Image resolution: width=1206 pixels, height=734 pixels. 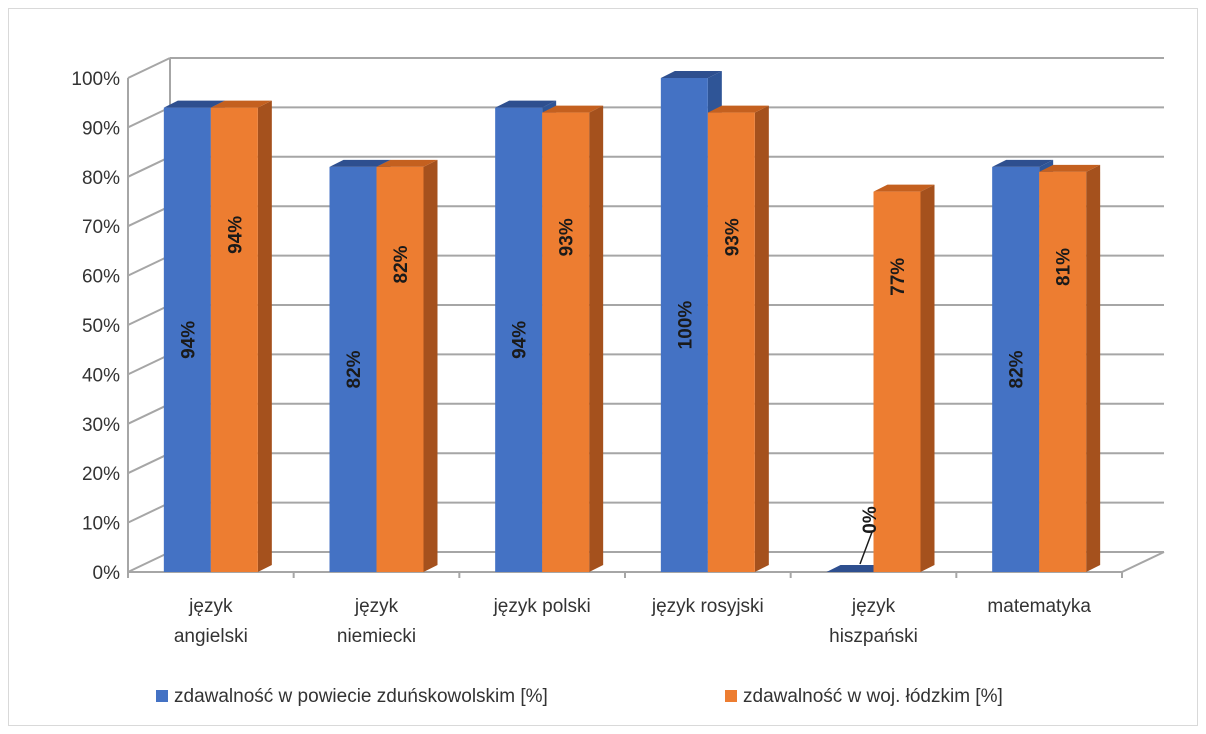 I want to click on y-tick-label: 20%, so click(x=101, y=474).